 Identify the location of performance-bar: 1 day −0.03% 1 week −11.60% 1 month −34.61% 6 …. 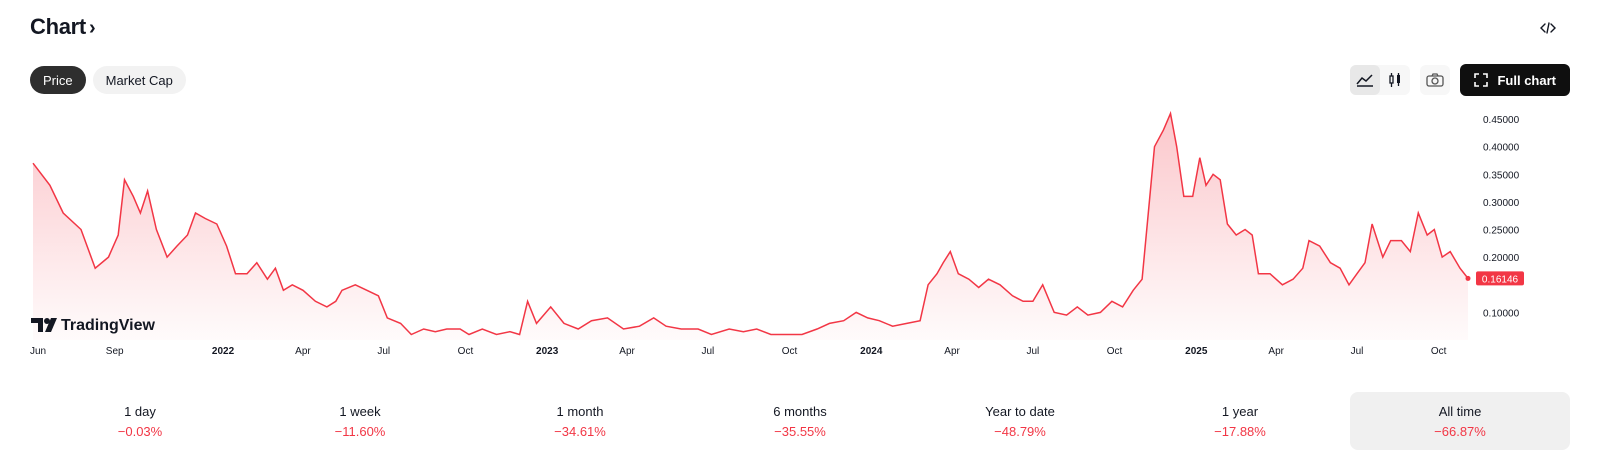
(800, 421).